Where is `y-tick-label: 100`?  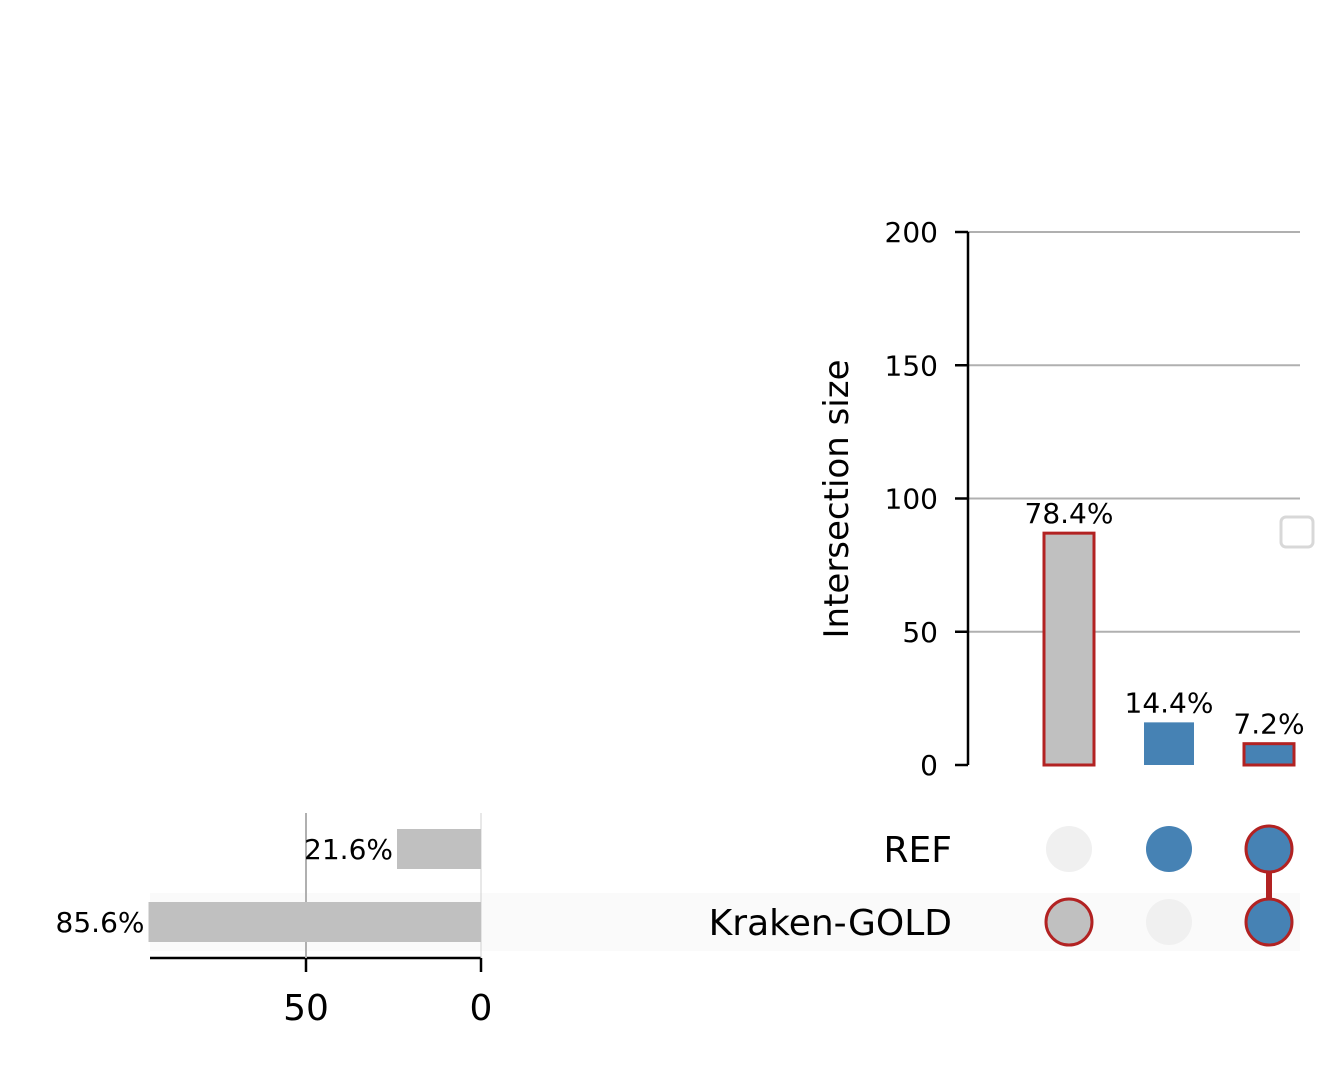 y-tick-label: 100 is located at coordinates (911, 499).